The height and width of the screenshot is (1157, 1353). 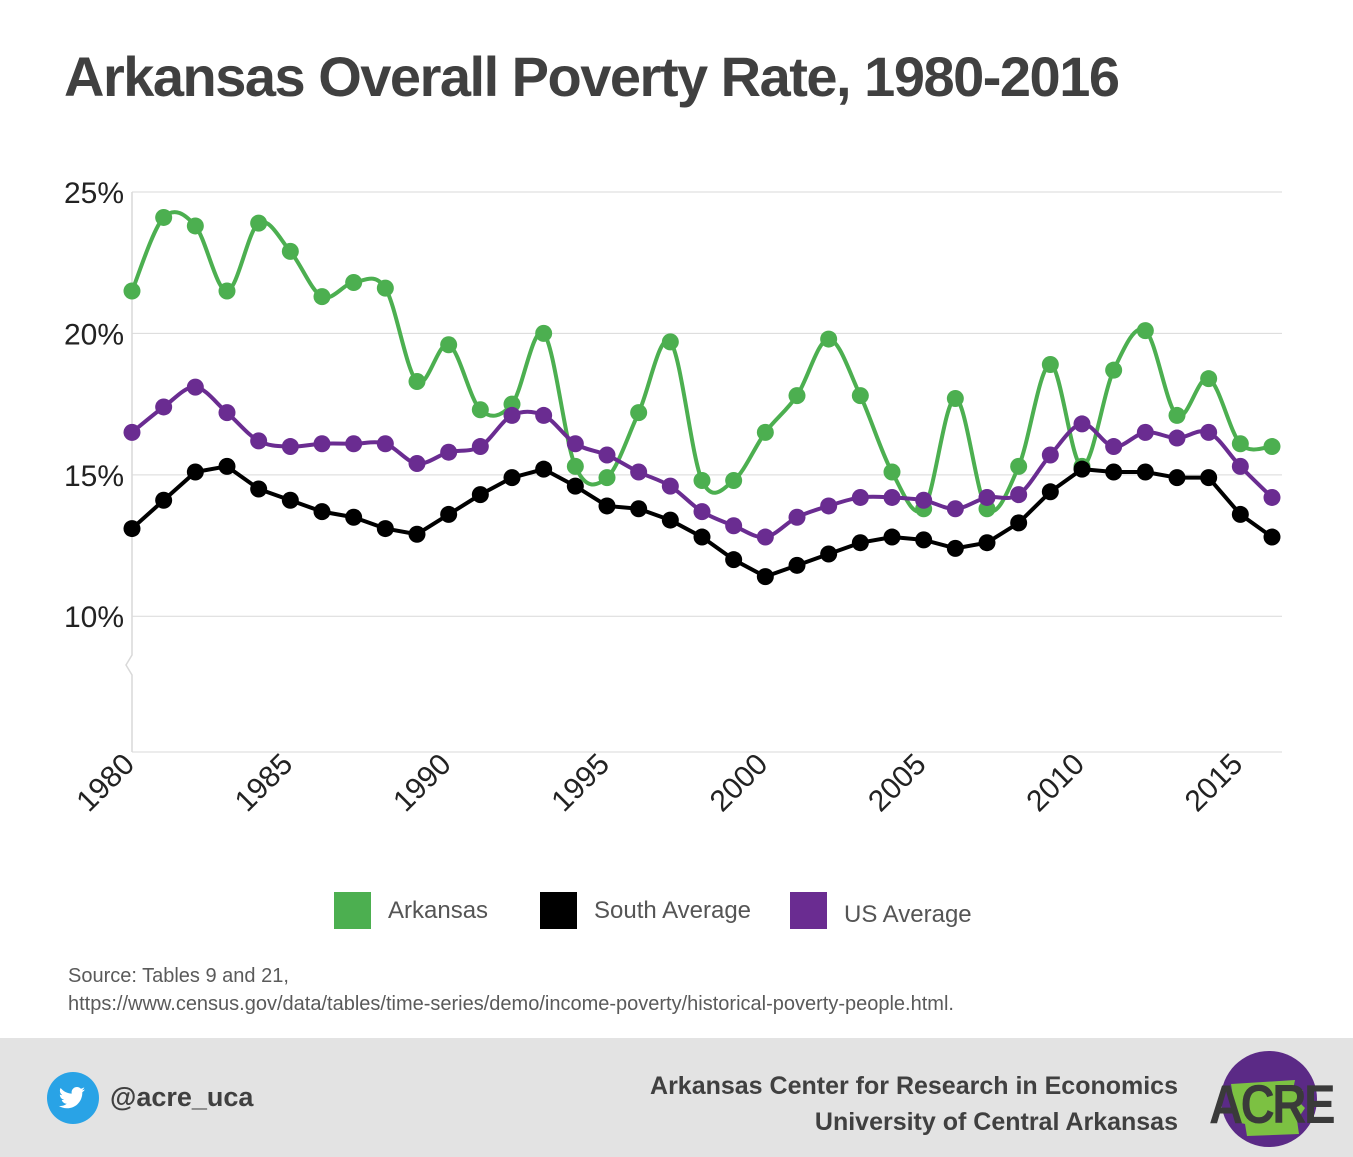 What do you see at coordinates (94, 476) in the screenshot?
I see `y-tick-label: 15%` at bounding box center [94, 476].